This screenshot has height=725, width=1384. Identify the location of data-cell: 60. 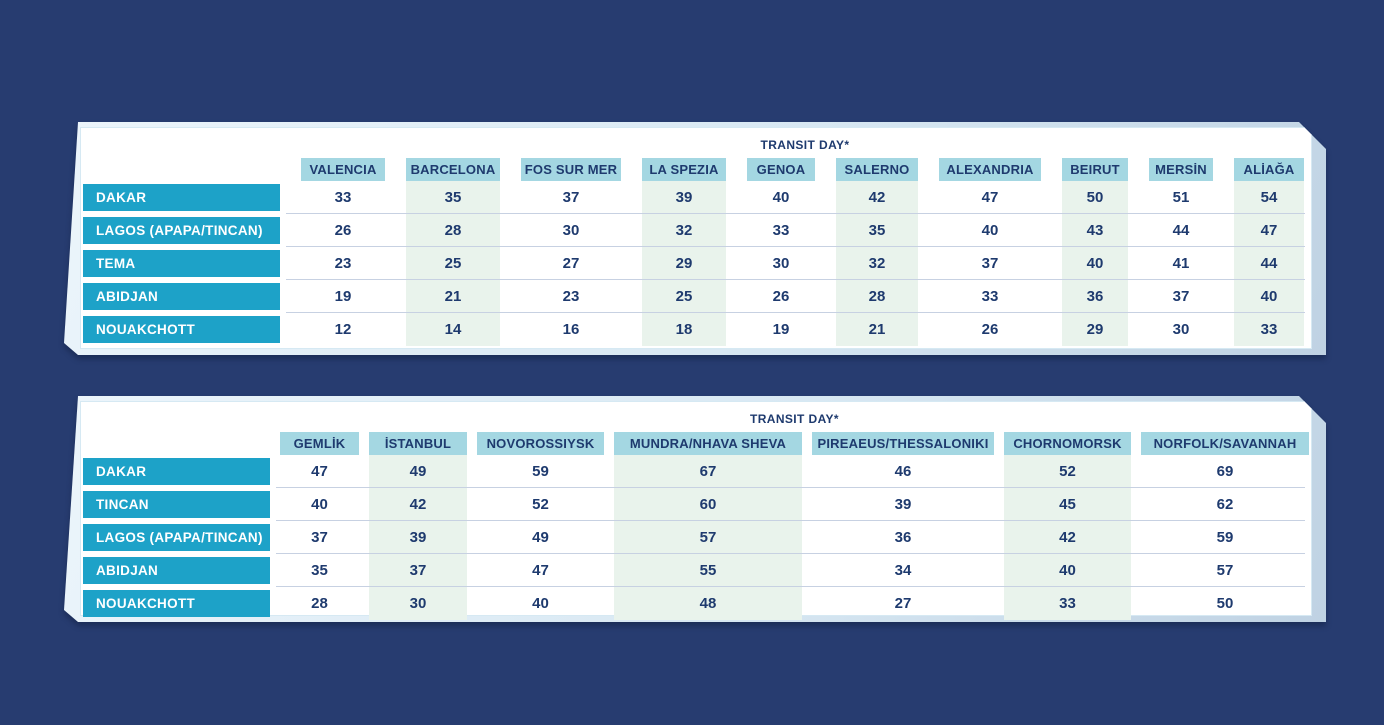
(708, 504).